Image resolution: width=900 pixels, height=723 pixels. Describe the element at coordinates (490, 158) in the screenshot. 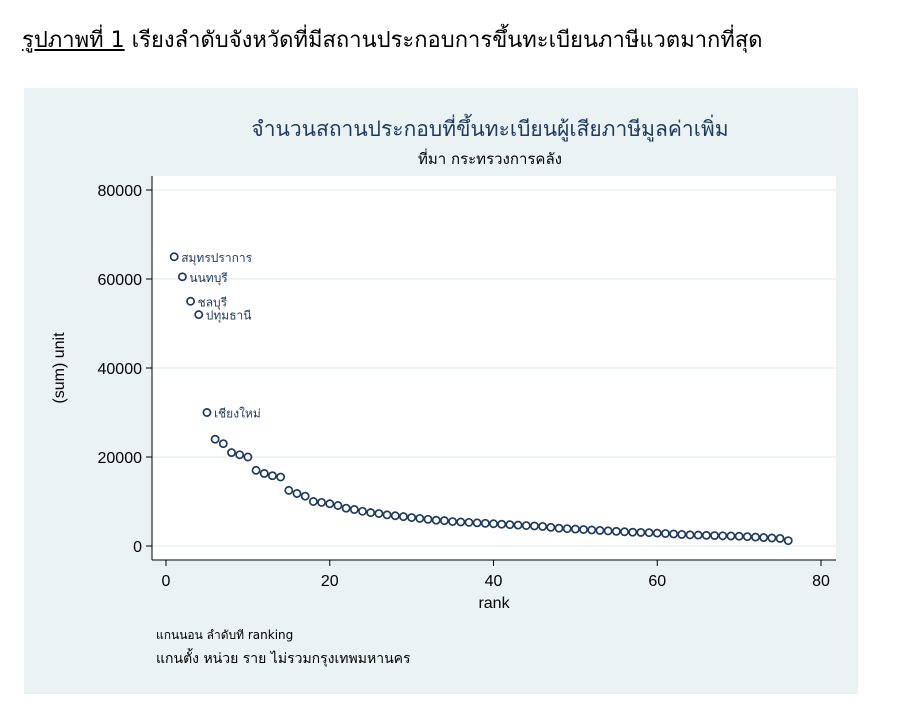

I see `chart-subtitle: ที่มา กระทรวงการคลัง` at that location.